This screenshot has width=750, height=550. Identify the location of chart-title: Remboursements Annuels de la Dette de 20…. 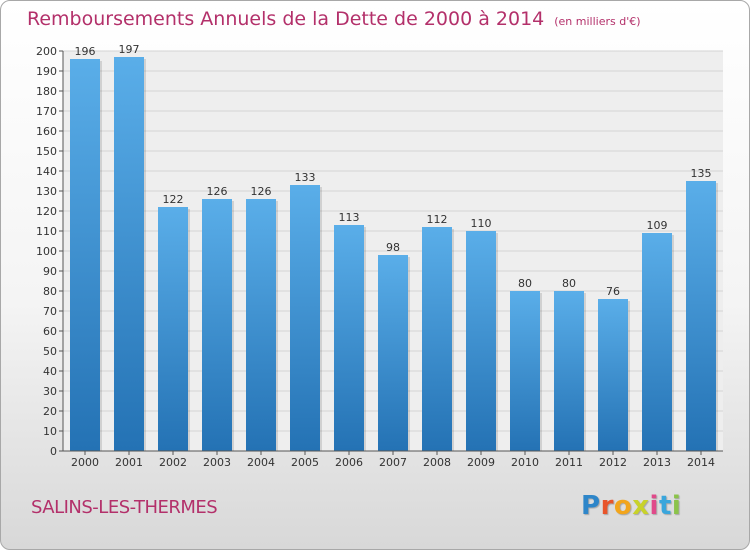
(334, 19).